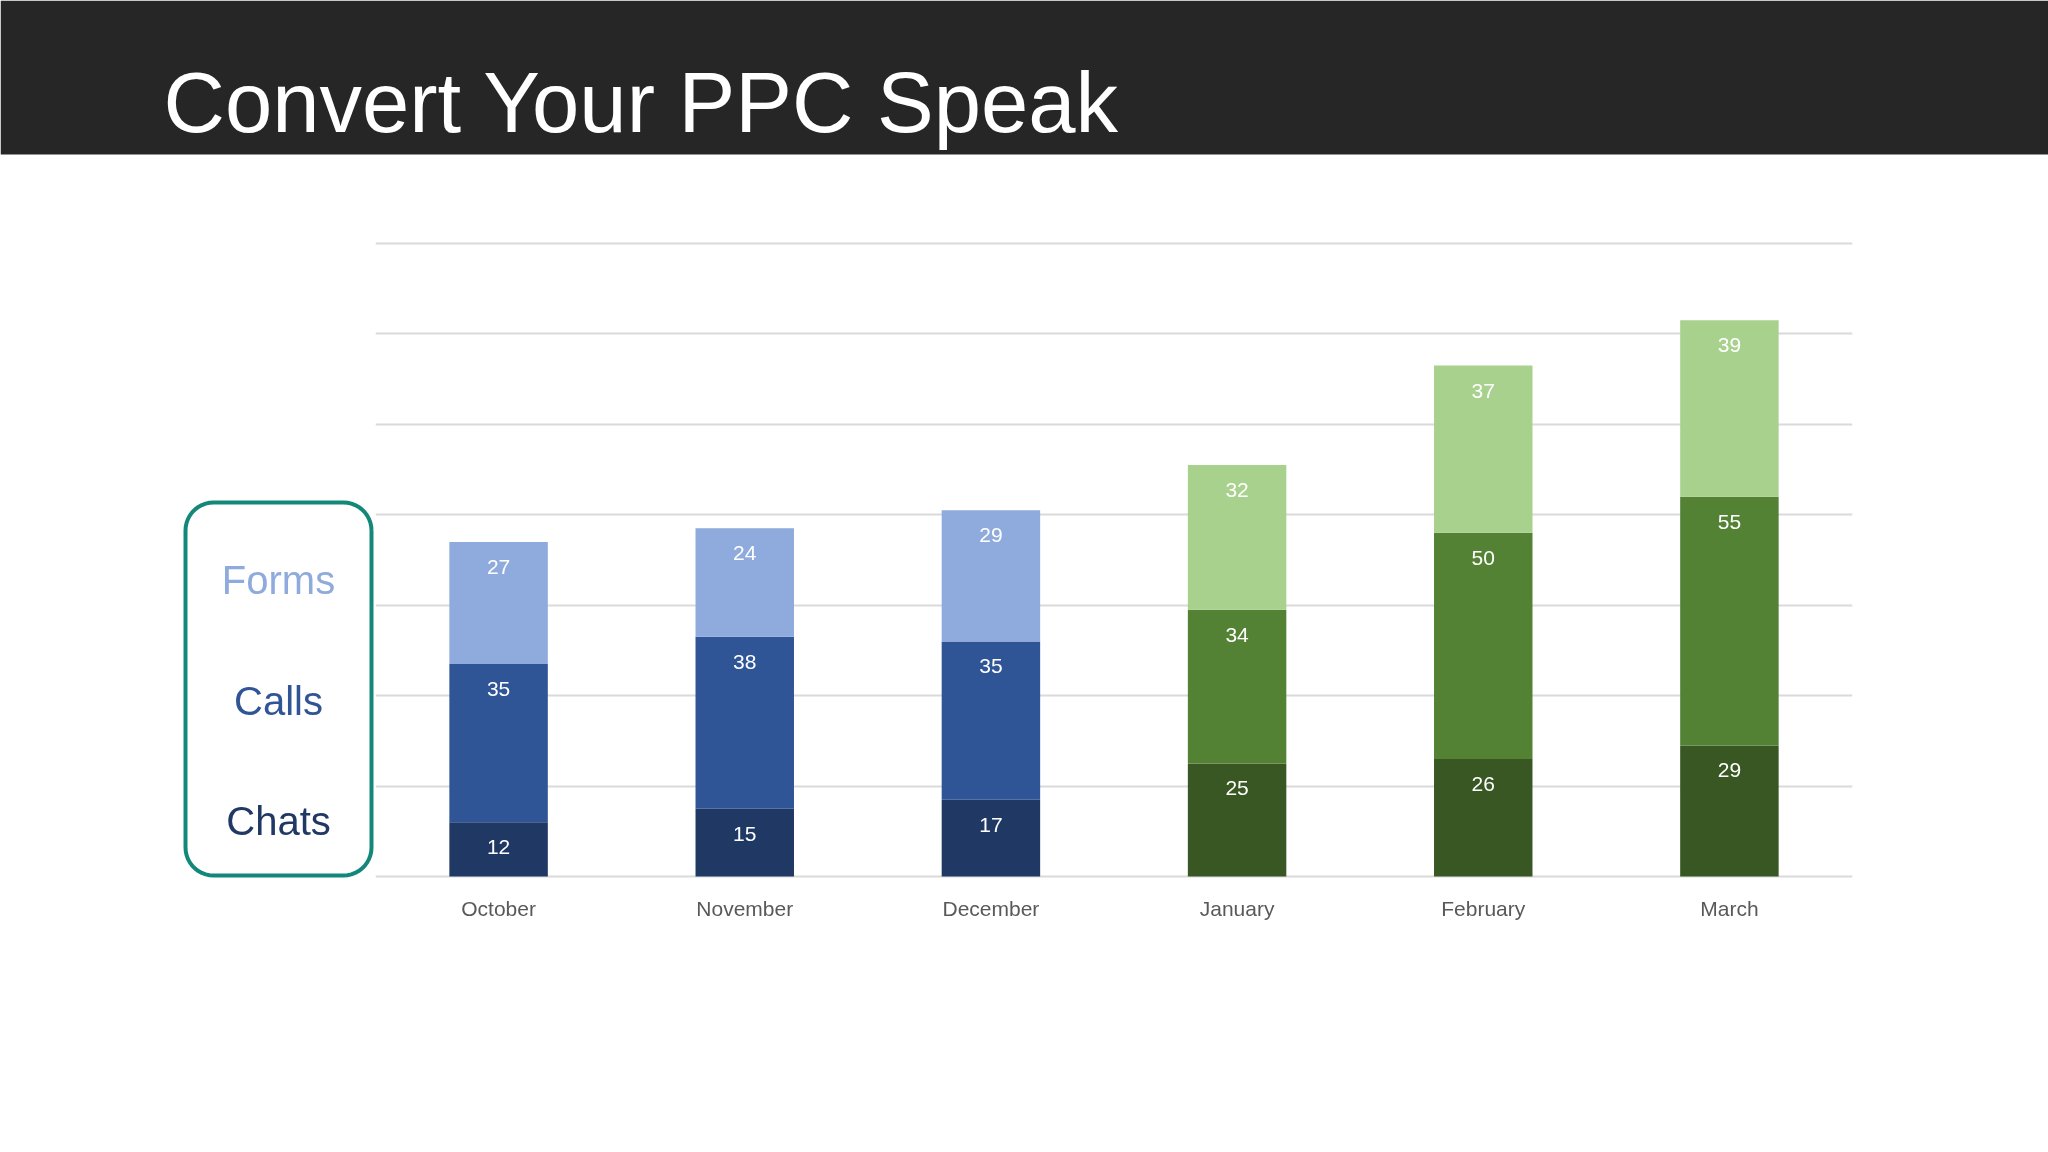 The image size is (2048, 1152). What do you see at coordinates (1483, 557) in the screenshot?
I see `data-label: 50` at bounding box center [1483, 557].